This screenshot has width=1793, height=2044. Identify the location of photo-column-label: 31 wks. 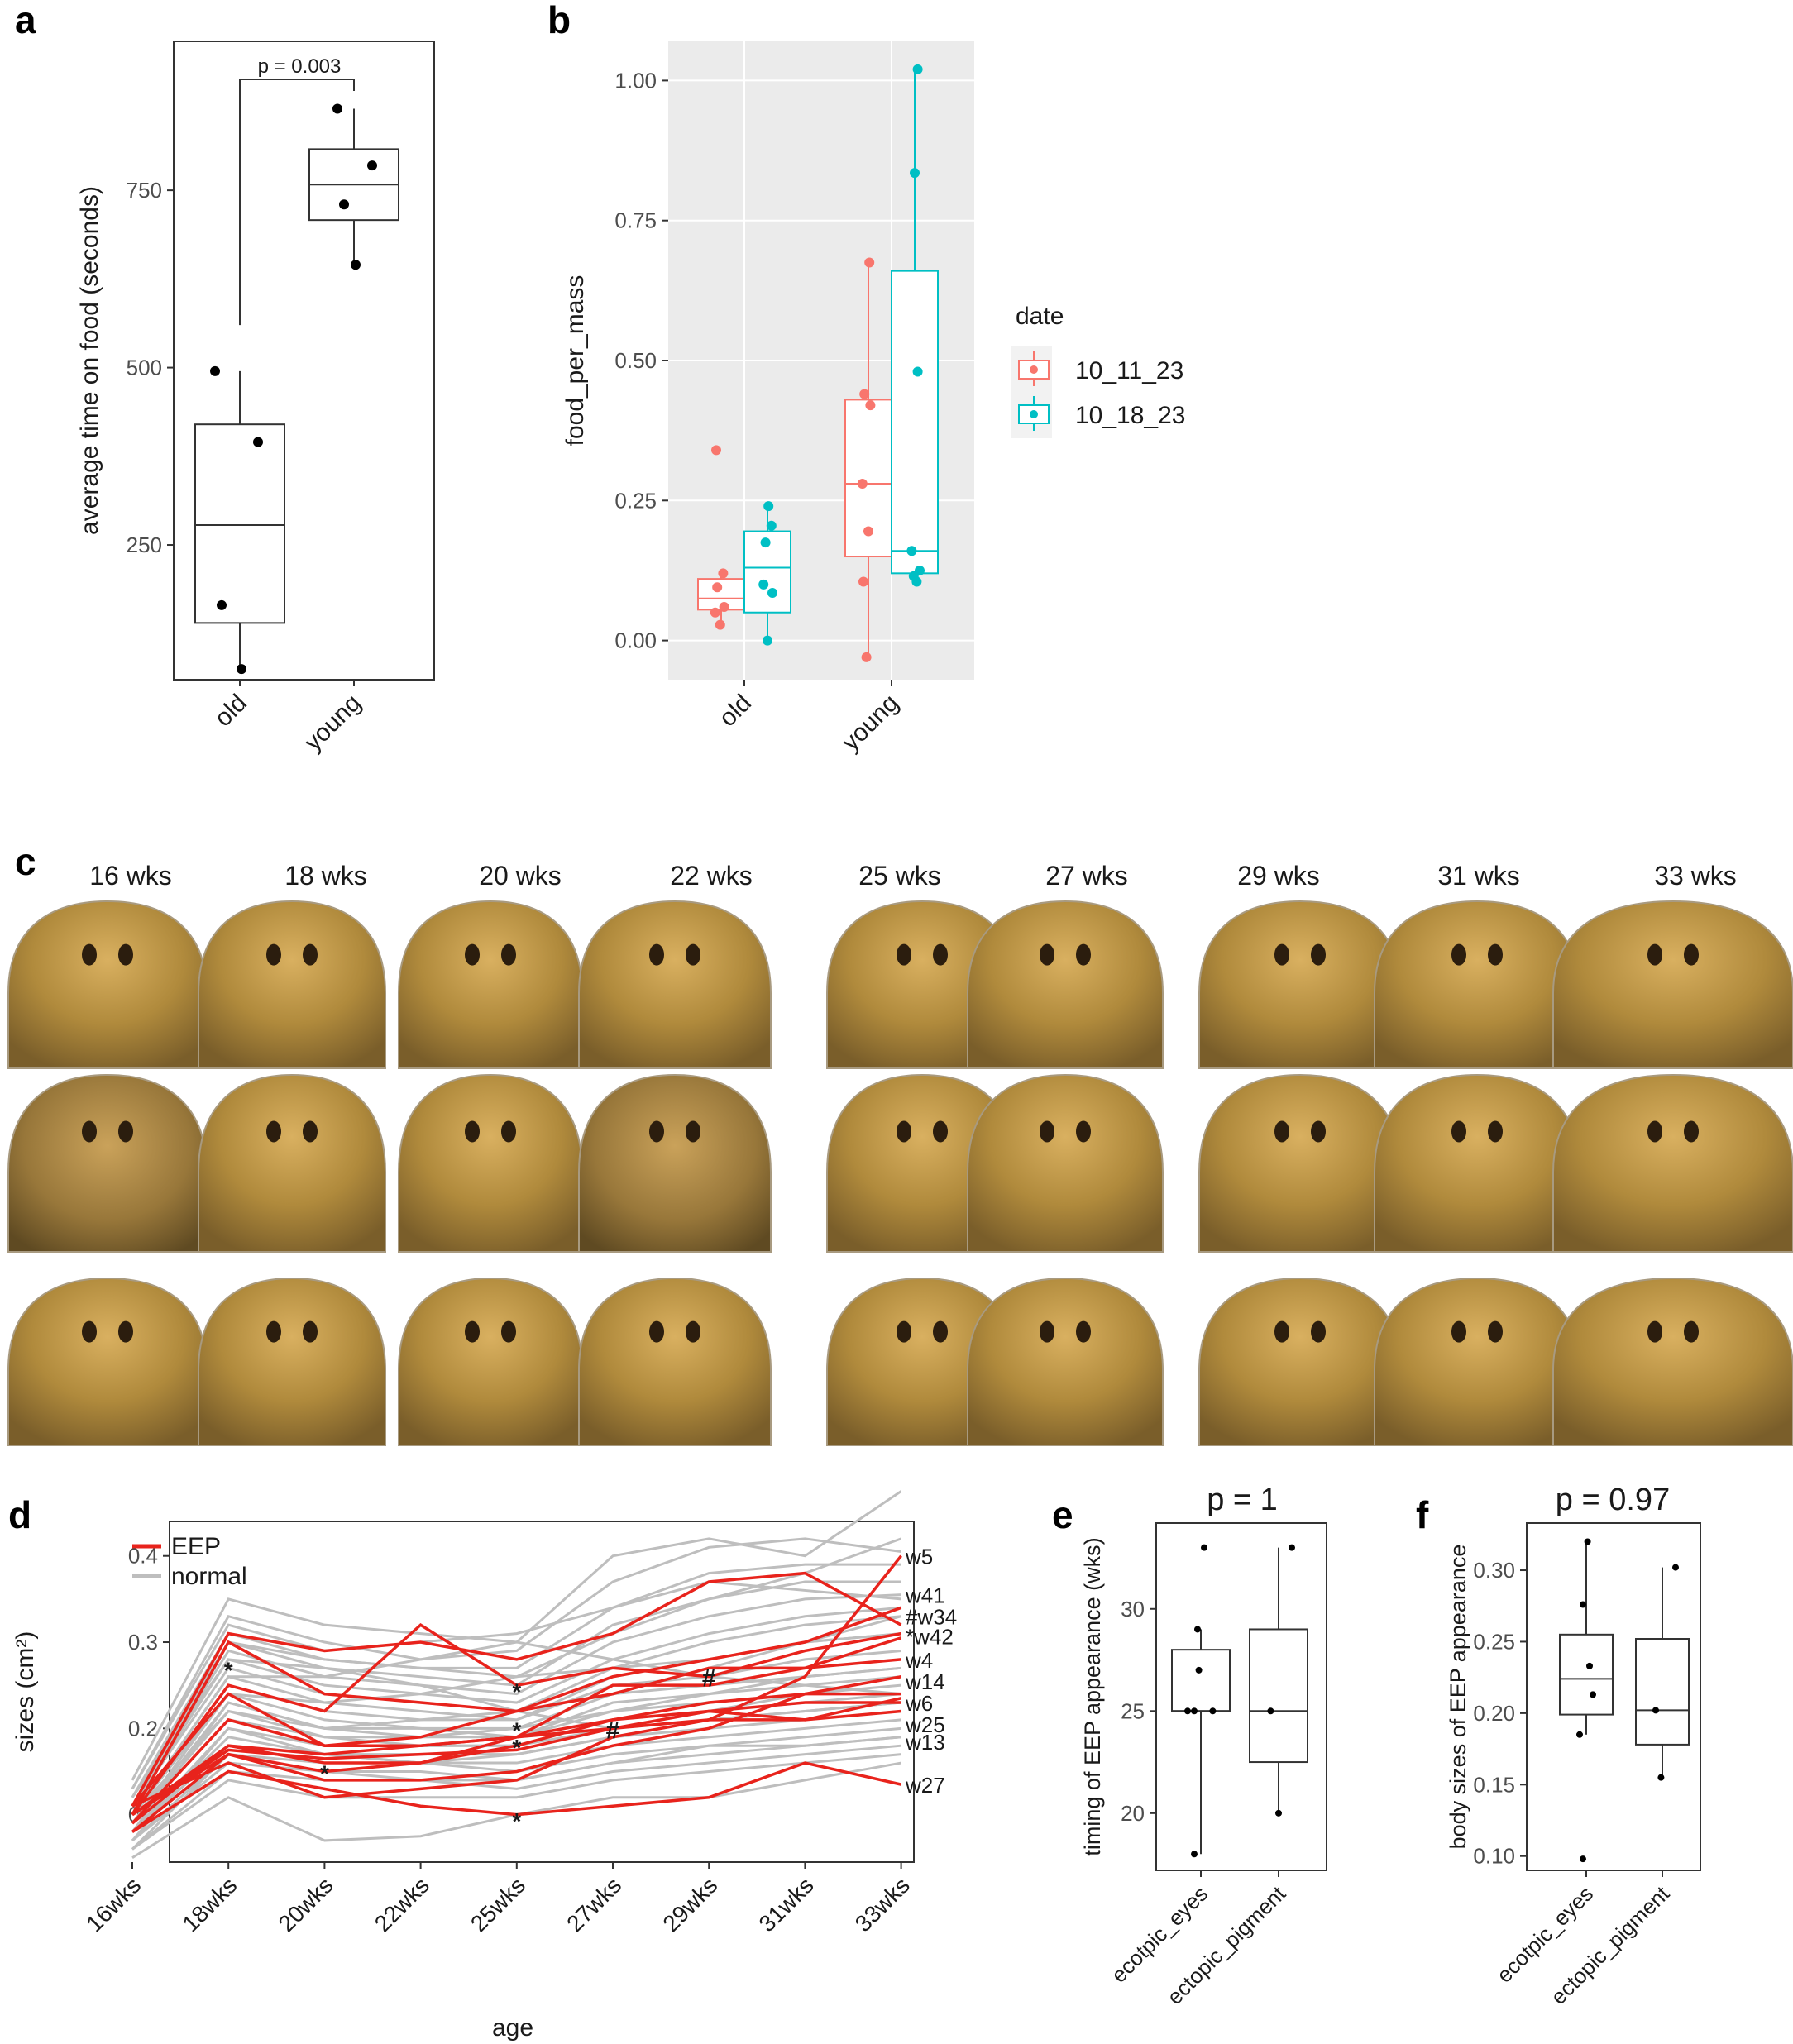
(1478, 876).